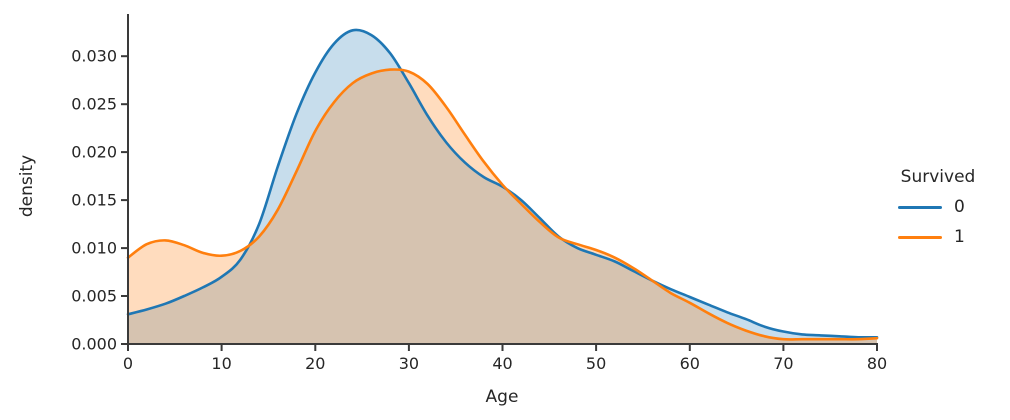 This screenshot has height=420, width=1010. What do you see at coordinates (690, 363) in the screenshot?
I see `x-tick-label-60: 60` at bounding box center [690, 363].